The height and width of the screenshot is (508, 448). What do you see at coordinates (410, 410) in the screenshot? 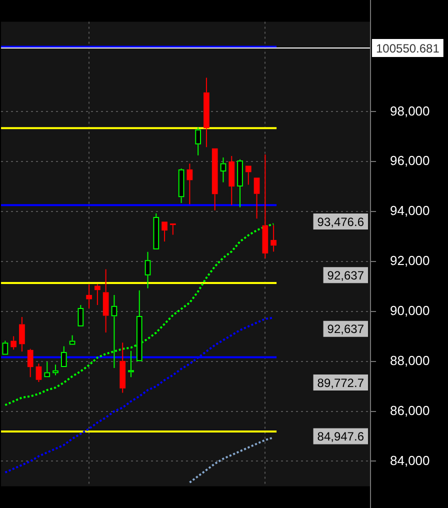
I see `y-tick-label: 86,000` at bounding box center [410, 410].